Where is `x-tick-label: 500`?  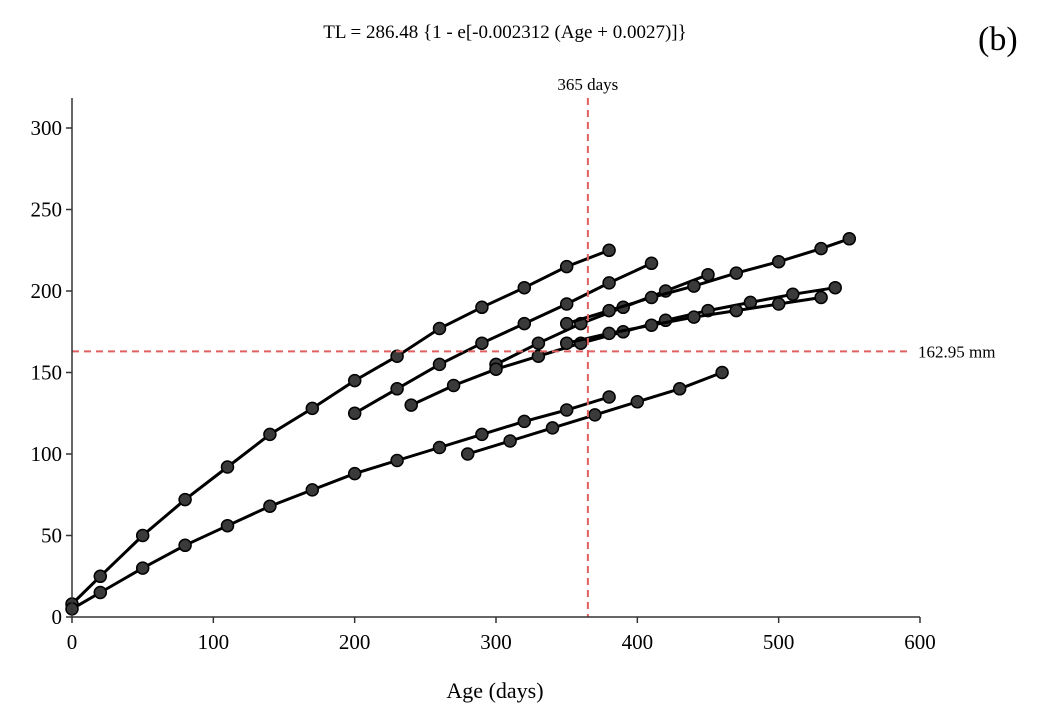 x-tick-label: 500 is located at coordinates (779, 642).